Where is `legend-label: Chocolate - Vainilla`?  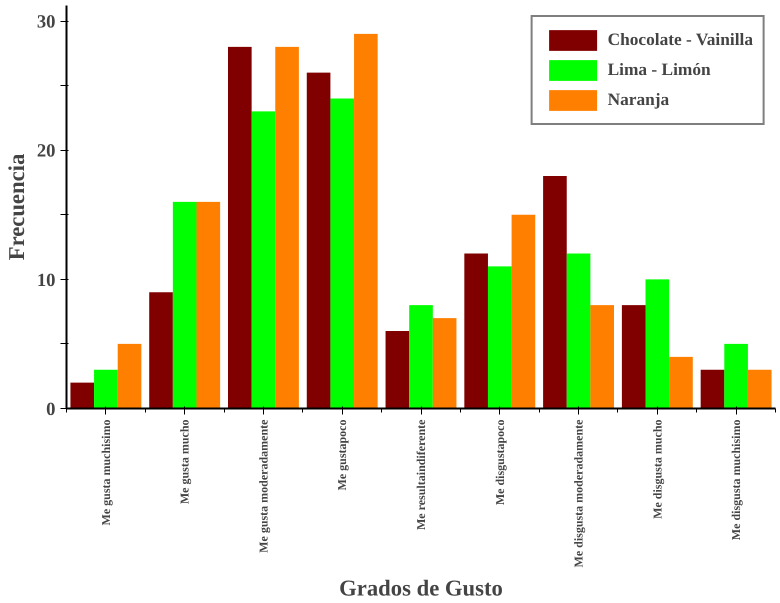 legend-label: Chocolate - Vainilla is located at coordinates (680, 40).